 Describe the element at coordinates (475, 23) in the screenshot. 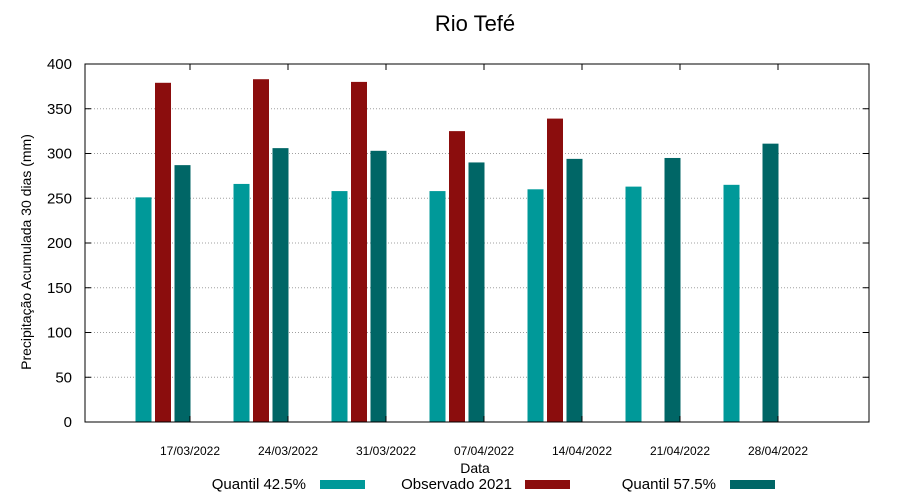

I see `chart-title: Rio Tefé` at that location.